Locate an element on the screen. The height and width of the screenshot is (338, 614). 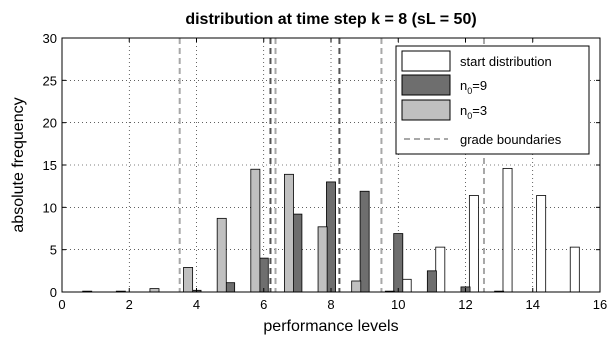
x-tick-label: 16 is located at coordinates (600, 304).